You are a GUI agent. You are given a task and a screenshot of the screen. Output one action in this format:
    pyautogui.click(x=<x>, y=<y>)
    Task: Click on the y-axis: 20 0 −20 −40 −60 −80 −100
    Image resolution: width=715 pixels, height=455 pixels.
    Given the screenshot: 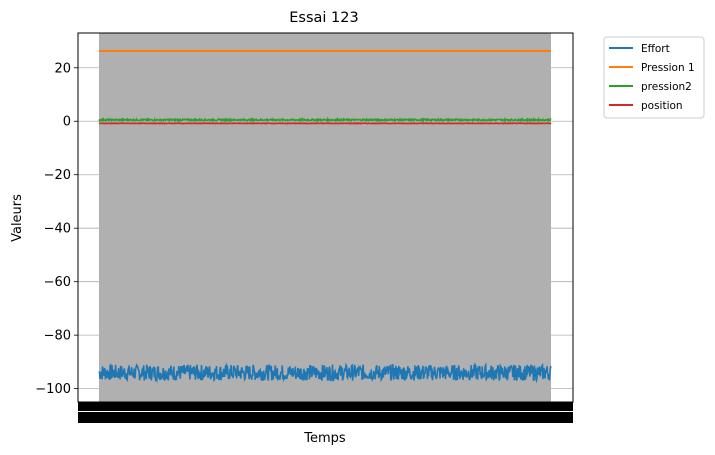 What is the action you would take?
    pyautogui.click(x=56, y=229)
    